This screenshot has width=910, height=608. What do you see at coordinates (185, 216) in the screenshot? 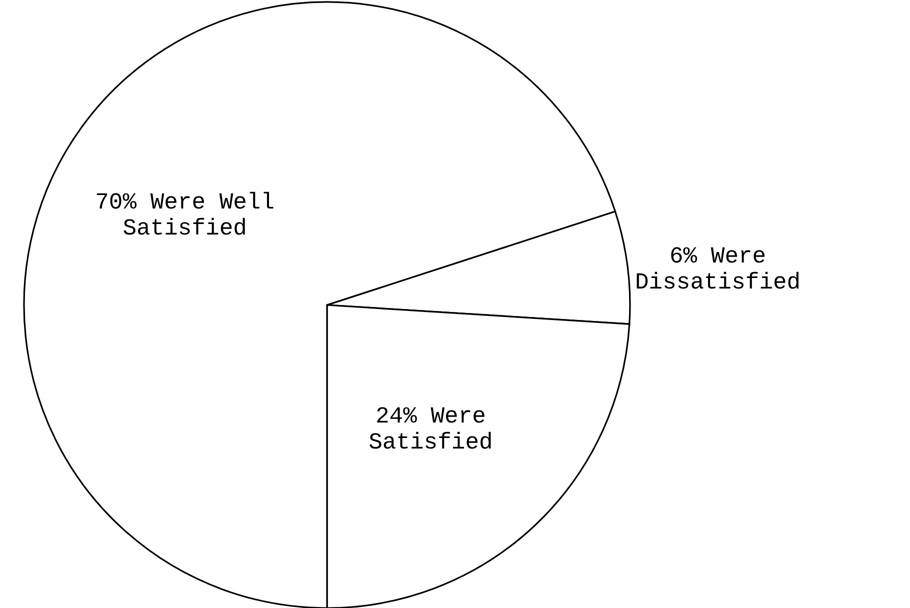
I see `slice-label: 70% Were Well Satisfied` at bounding box center [185, 216].